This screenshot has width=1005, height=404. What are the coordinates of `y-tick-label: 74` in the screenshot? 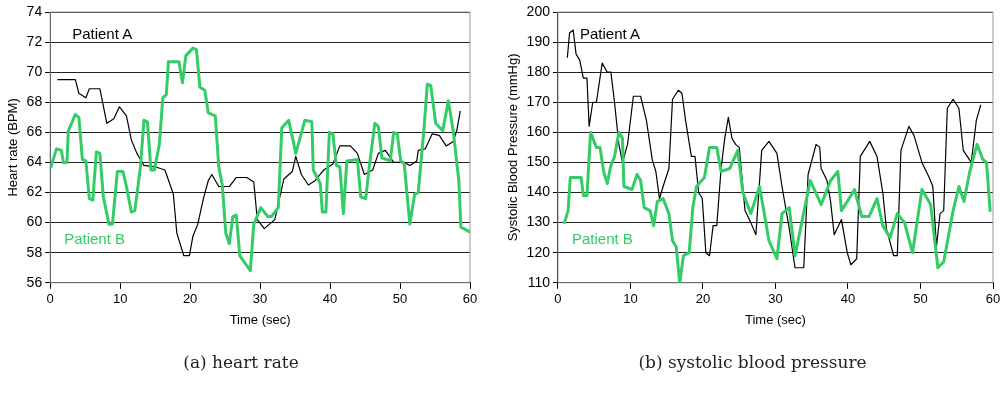 It's located at (34, 10).